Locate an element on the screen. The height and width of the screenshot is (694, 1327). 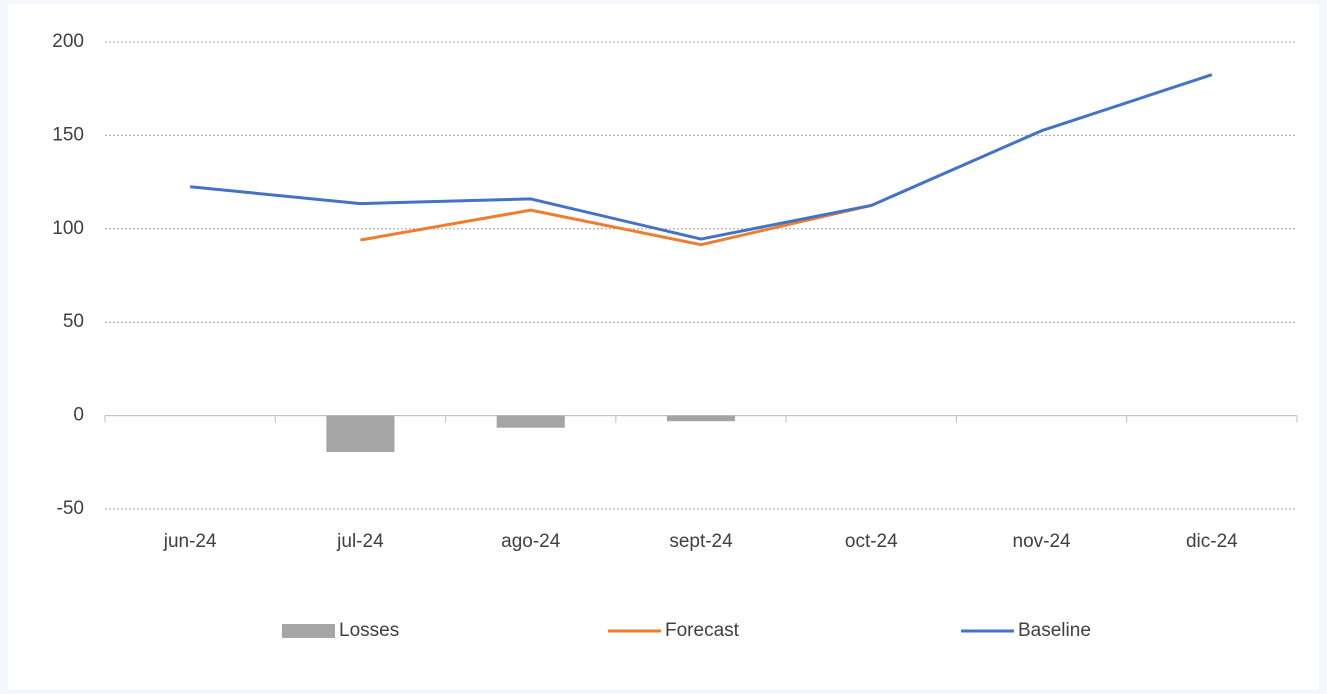
legend-label: Baseline is located at coordinates (1054, 630).